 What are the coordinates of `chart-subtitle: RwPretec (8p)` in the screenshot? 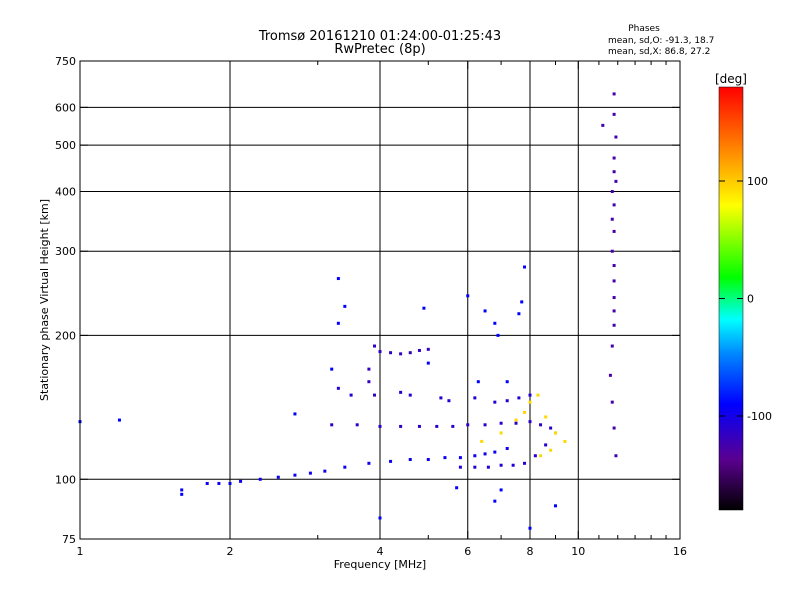 It's located at (379, 49).